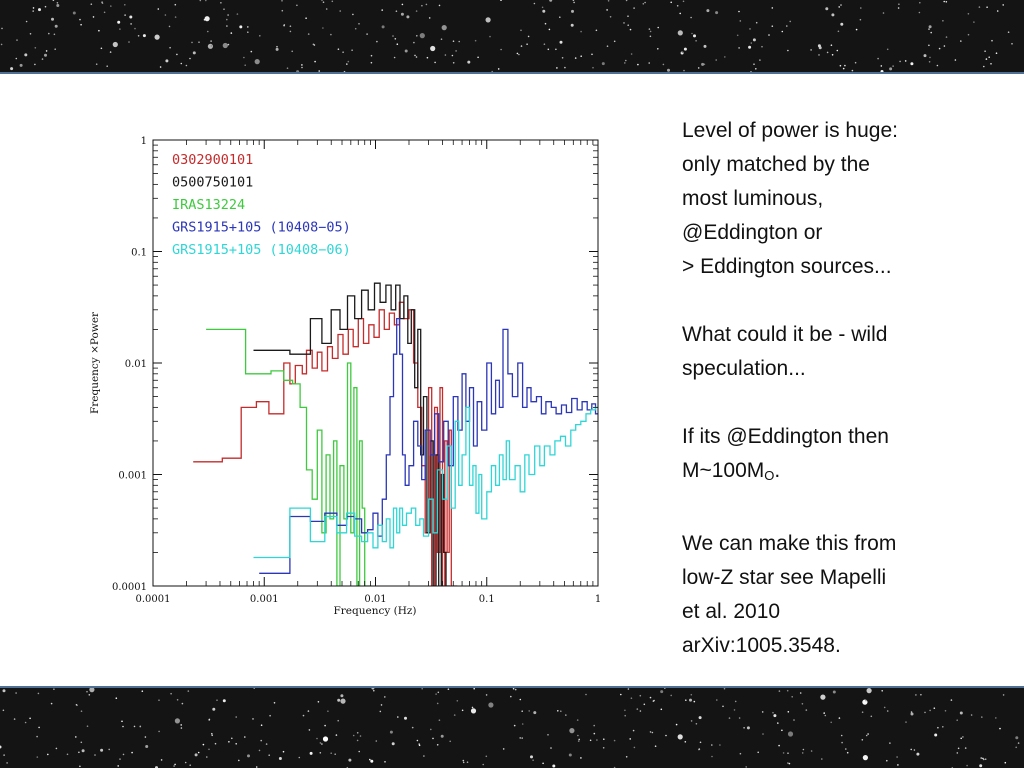 The width and height of the screenshot is (1024, 768). I want to click on legend-entry-2: 0500750101, so click(212, 183).